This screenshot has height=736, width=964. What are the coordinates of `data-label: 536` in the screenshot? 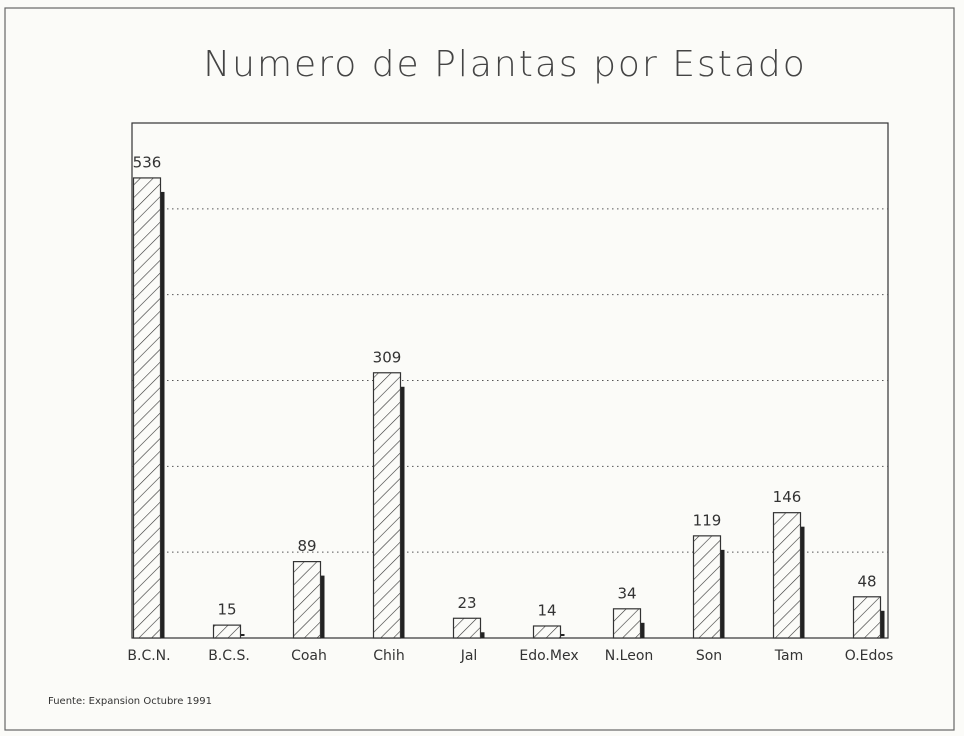 It's located at (147, 162).